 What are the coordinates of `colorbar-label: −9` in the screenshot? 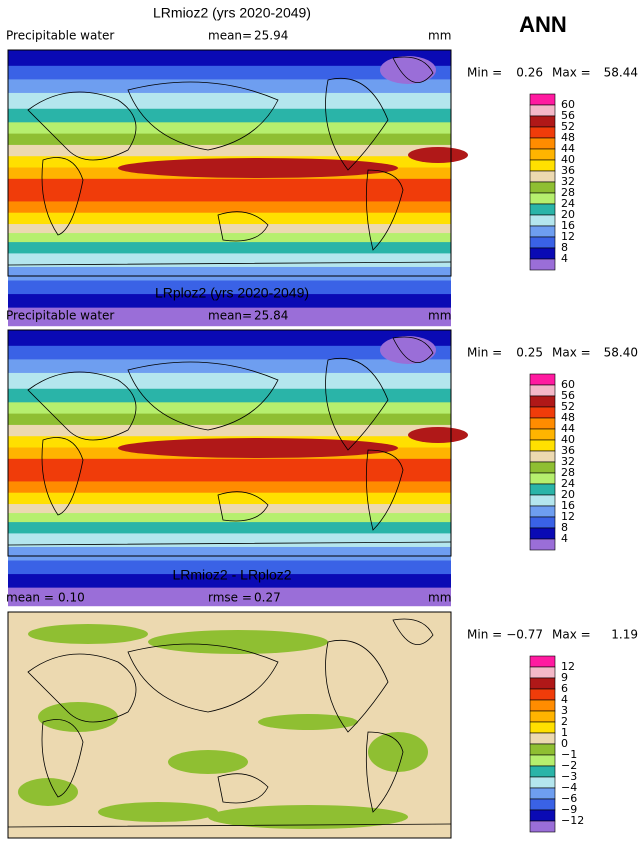 It's located at (569, 809).